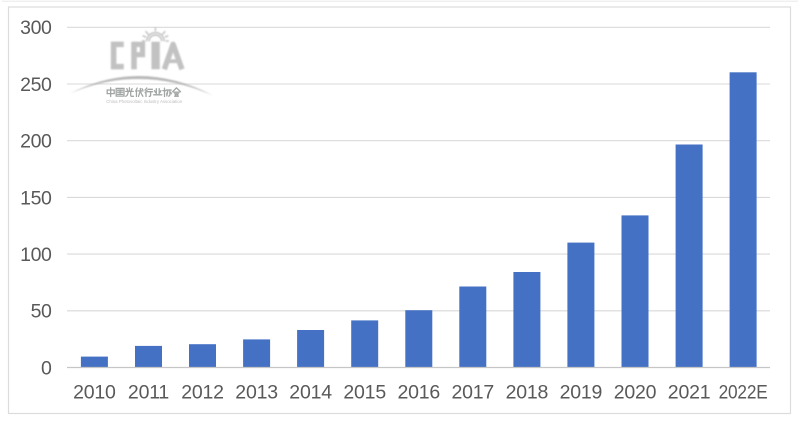 This screenshot has height=422, width=800. I want to click on svg-text: 2022E, so click(743, 392).